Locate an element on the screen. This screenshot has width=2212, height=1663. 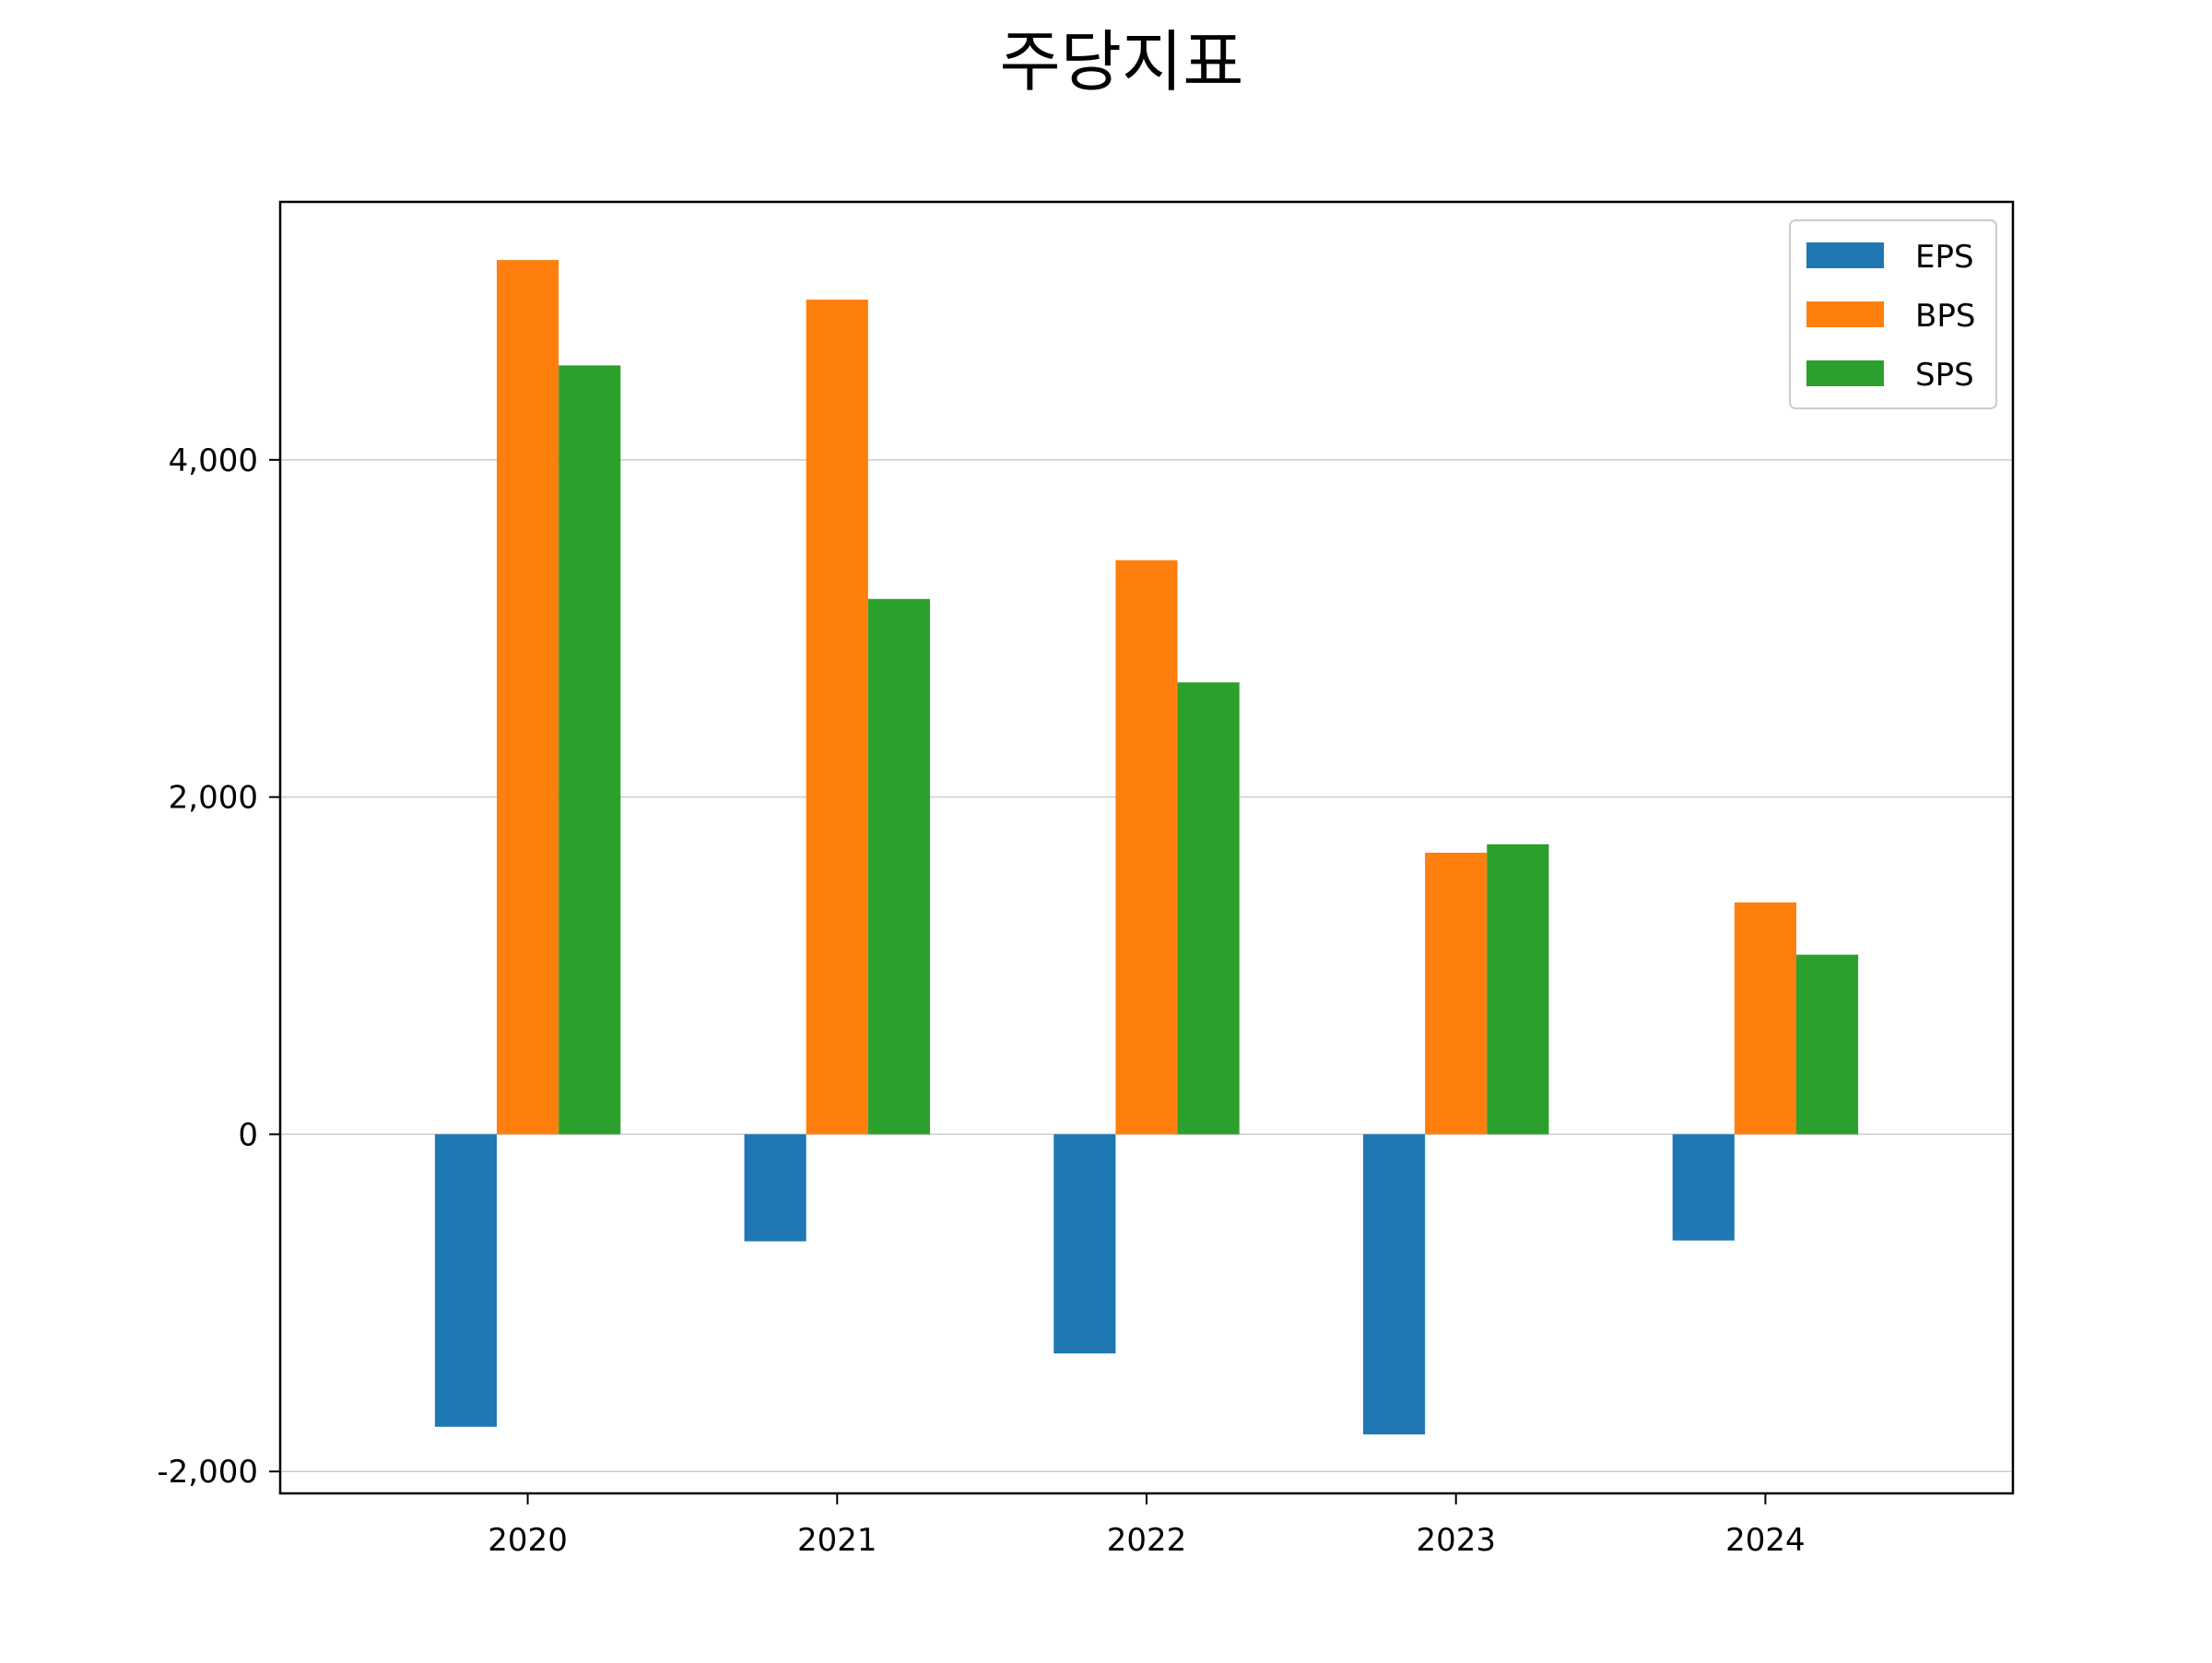
bar-bps-2021 is located at coordinates (837, 717).